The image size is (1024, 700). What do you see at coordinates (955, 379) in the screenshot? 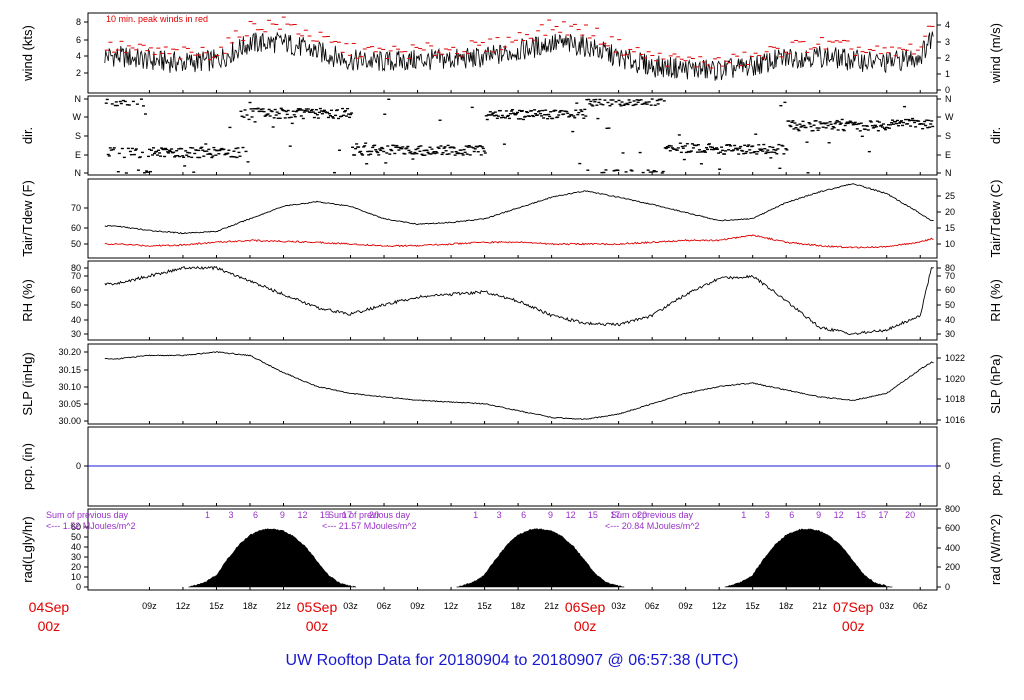
I see `right-tick-label: 1020` at bounding box center [955, 379].